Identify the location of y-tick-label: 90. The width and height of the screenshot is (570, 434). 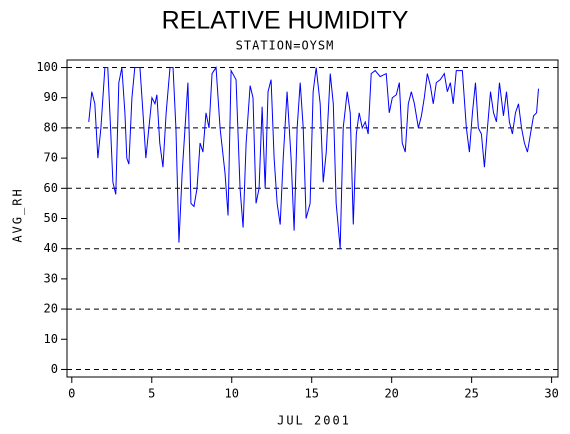
(51, 97).